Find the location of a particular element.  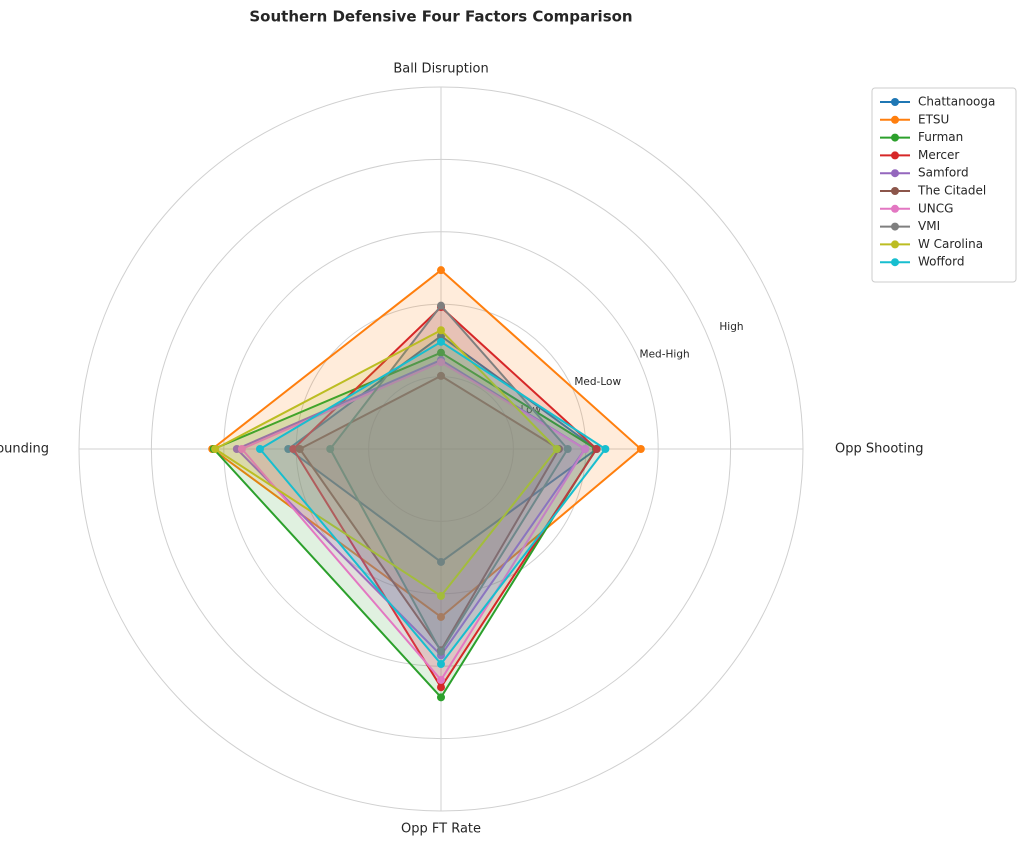

axis-label: Ball Disruption is located at coordinates (440, 69).